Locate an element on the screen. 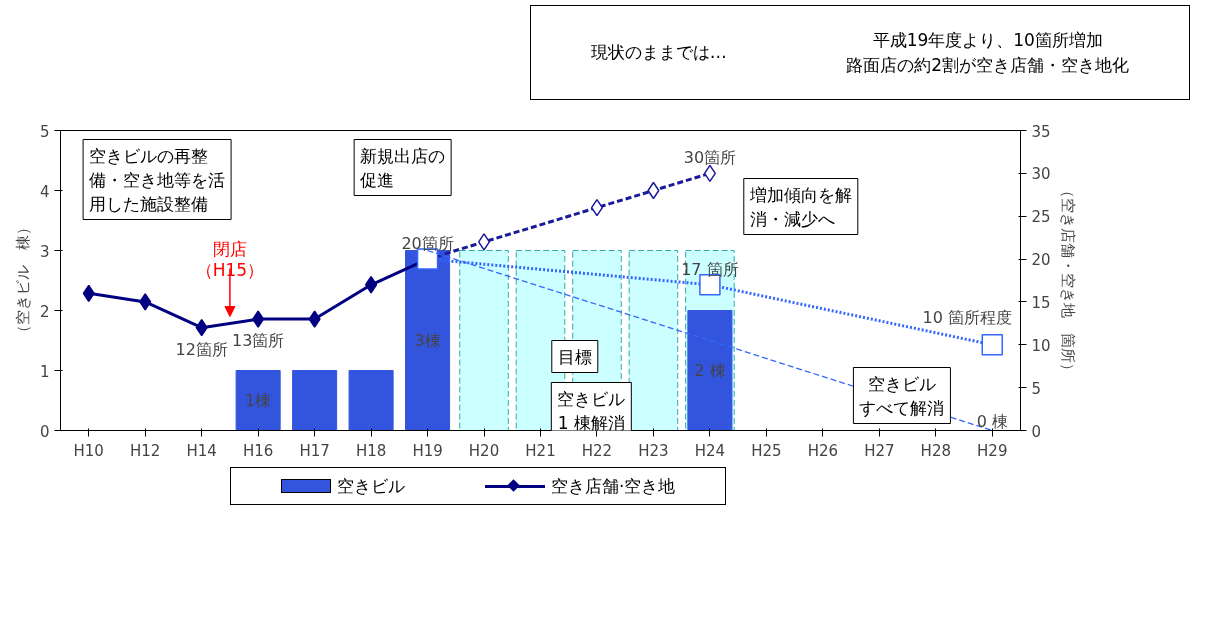  data-label: 12箇所 is located at coordinates (201, 349).